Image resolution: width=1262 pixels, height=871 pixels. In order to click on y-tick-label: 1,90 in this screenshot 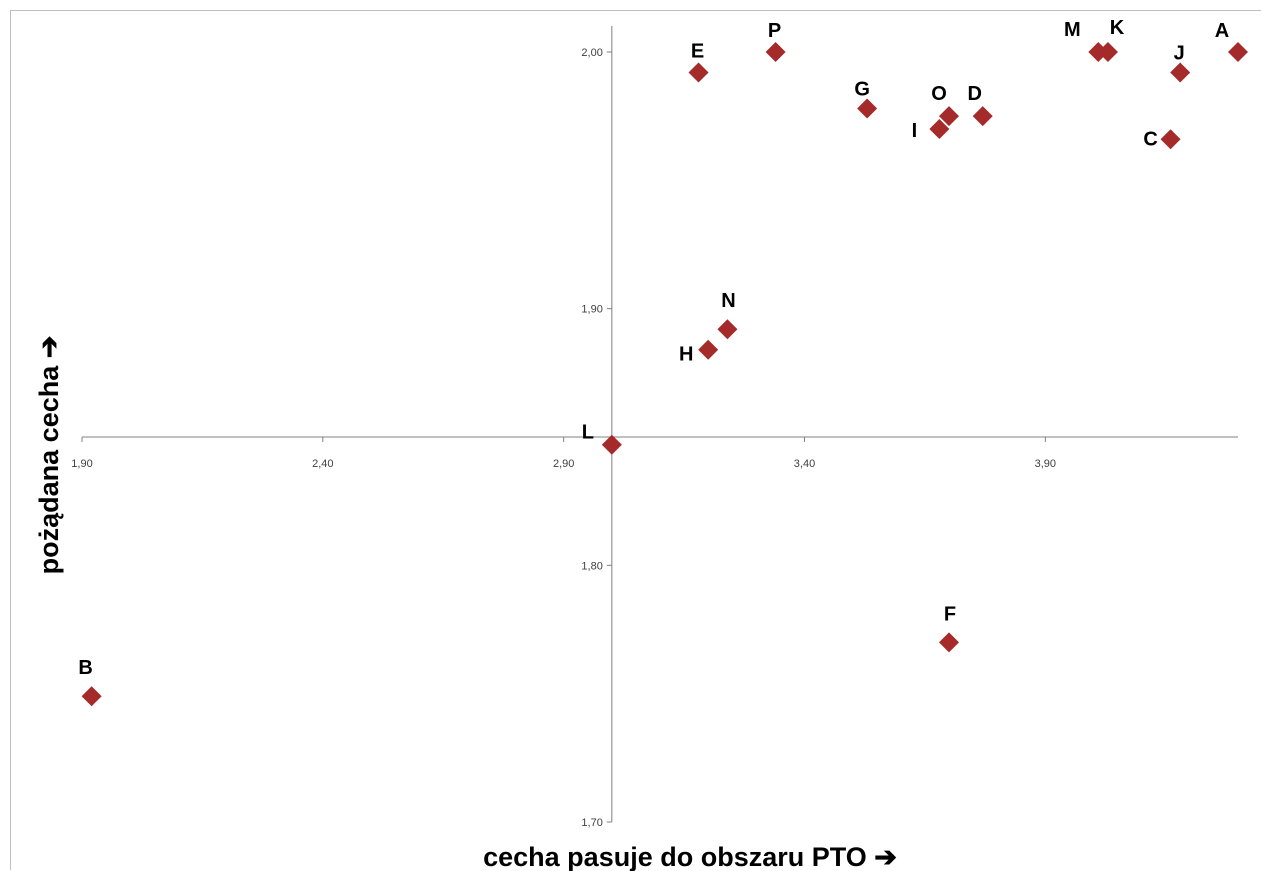, I will do `click(591, 310)`.